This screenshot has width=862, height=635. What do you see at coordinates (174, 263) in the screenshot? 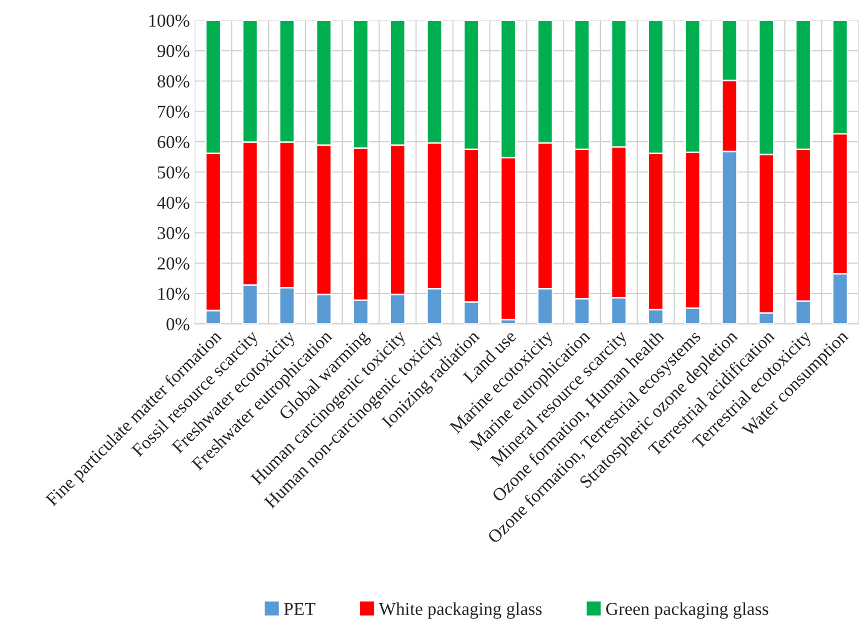
I see `y-tick-label: 20%` at bounding box center [174, 263].